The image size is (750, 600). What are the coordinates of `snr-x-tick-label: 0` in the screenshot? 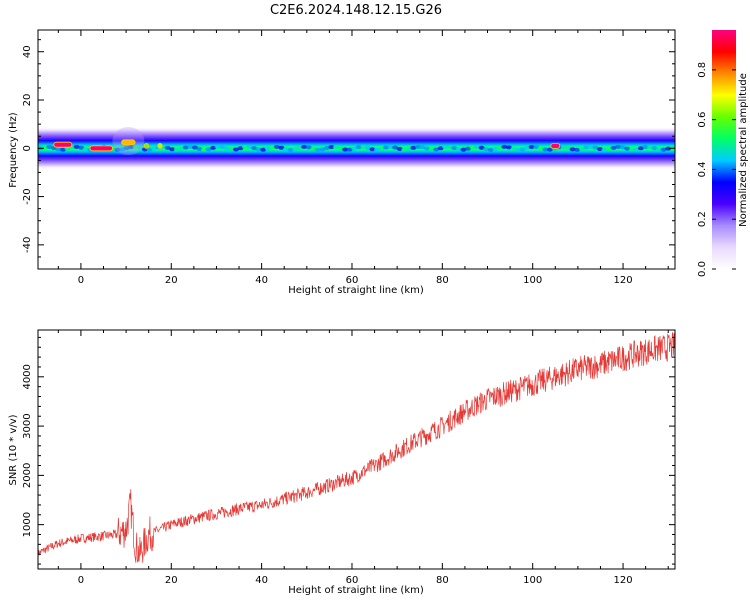 It's located at (81, 580).